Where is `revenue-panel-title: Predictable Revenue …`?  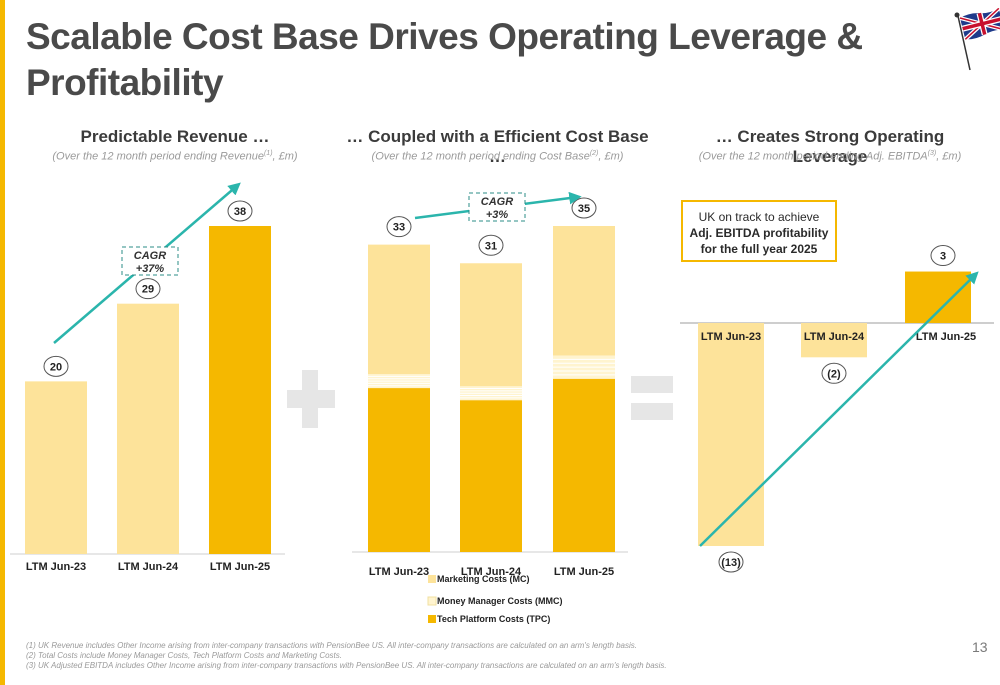 revenue-panel-title: Predictable Revenue … is located at coordinates (175, 136).